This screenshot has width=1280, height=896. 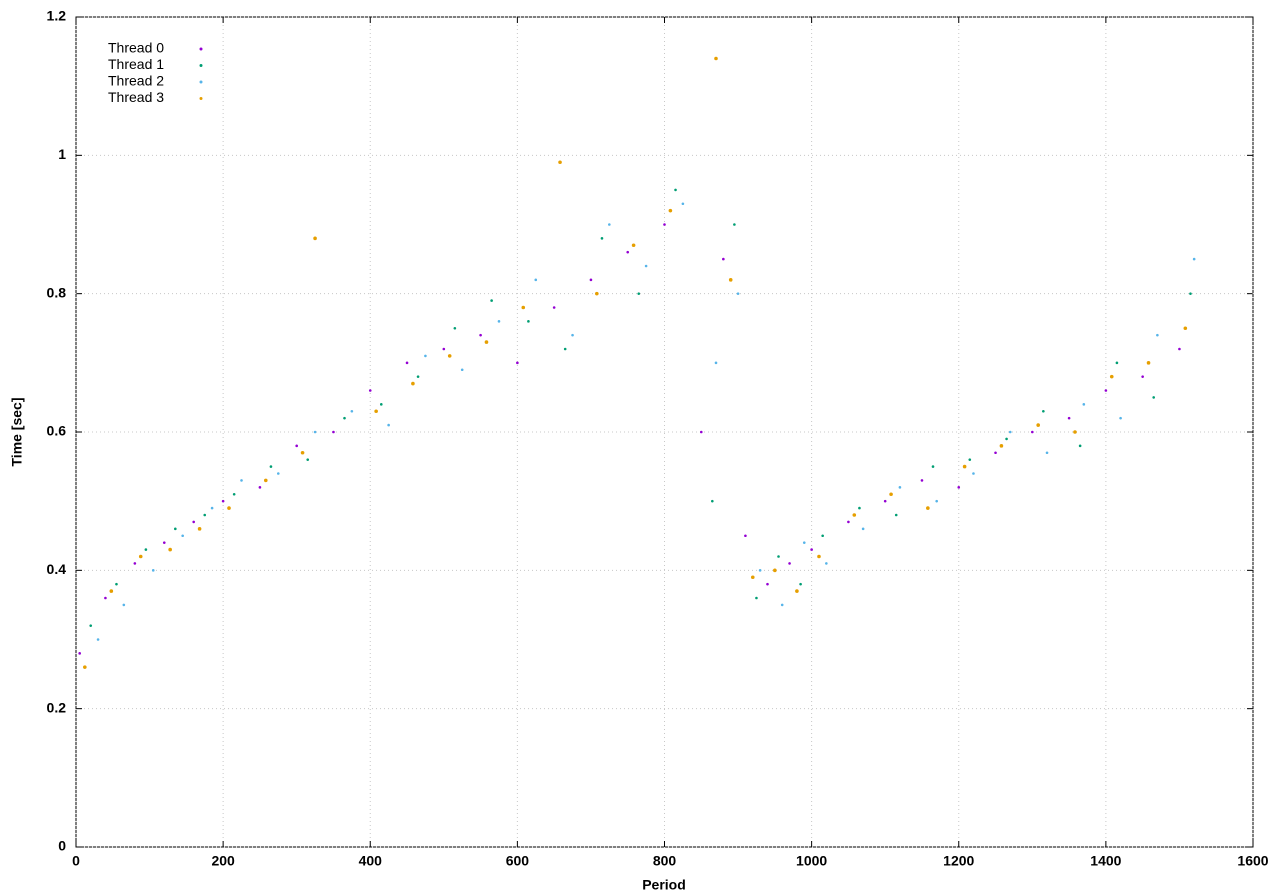 I want to click on x-tick-label: 800, so click(x=665, y=861).